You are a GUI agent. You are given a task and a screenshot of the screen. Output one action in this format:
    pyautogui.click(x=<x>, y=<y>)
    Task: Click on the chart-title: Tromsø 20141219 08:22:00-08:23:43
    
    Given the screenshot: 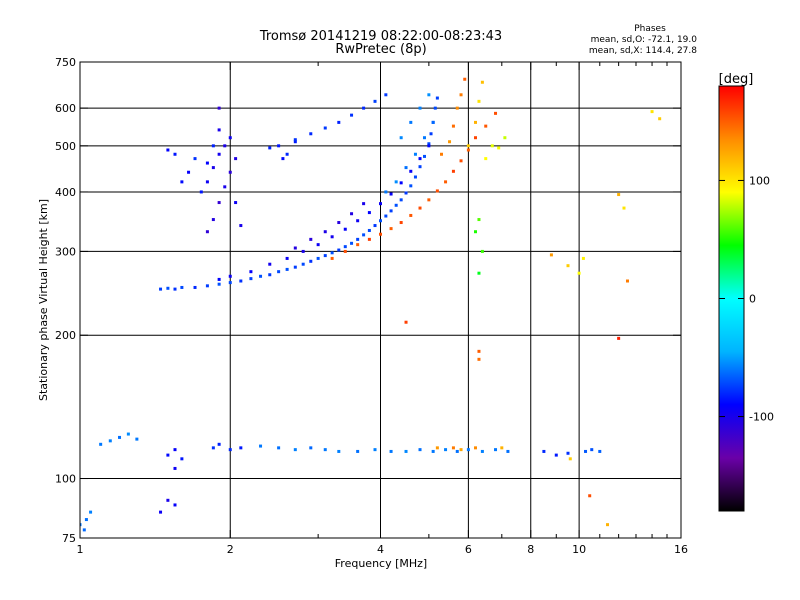 What is the action you would take?
    pyautogui.click(x=380, y=36)
    